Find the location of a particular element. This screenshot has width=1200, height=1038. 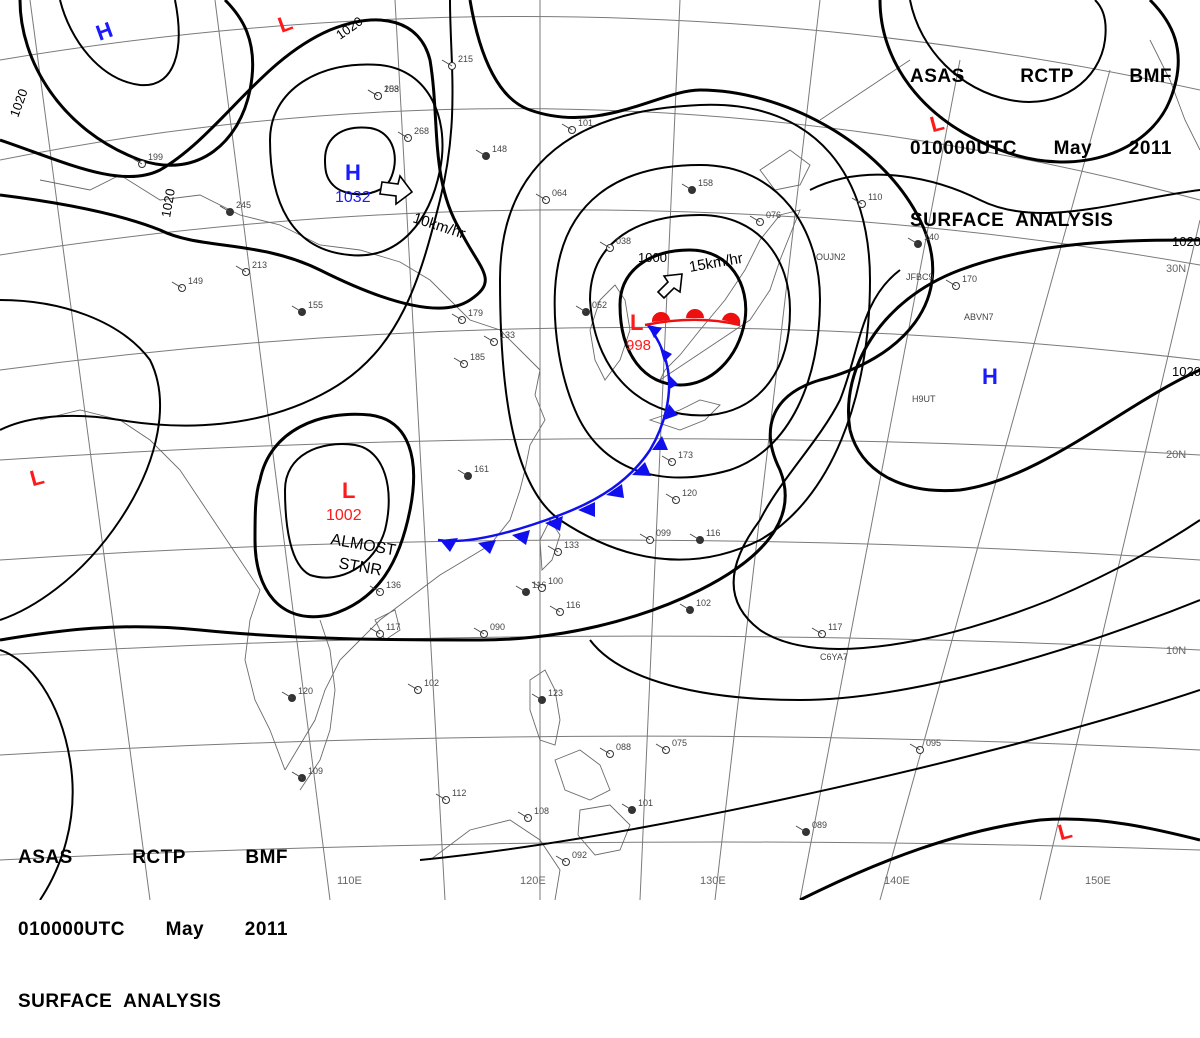

header-year: 2011 is located at coordinates (266, 929).